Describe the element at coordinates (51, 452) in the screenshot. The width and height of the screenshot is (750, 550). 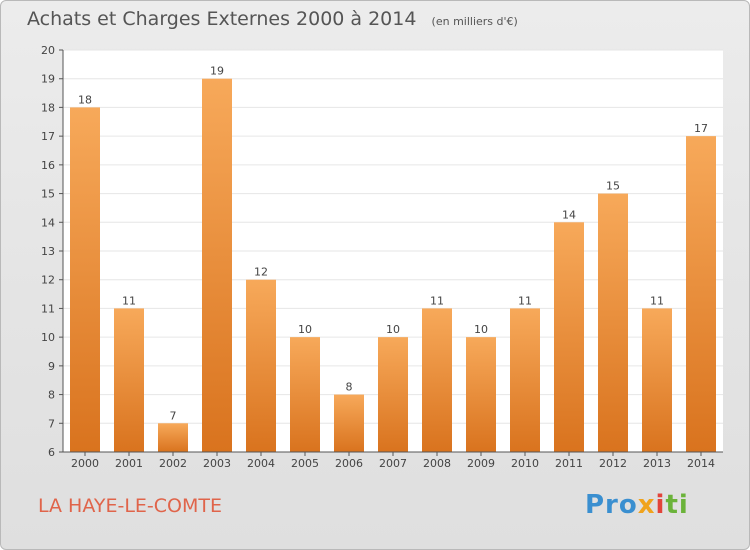
I see `y-tick-label: 6` at that location.